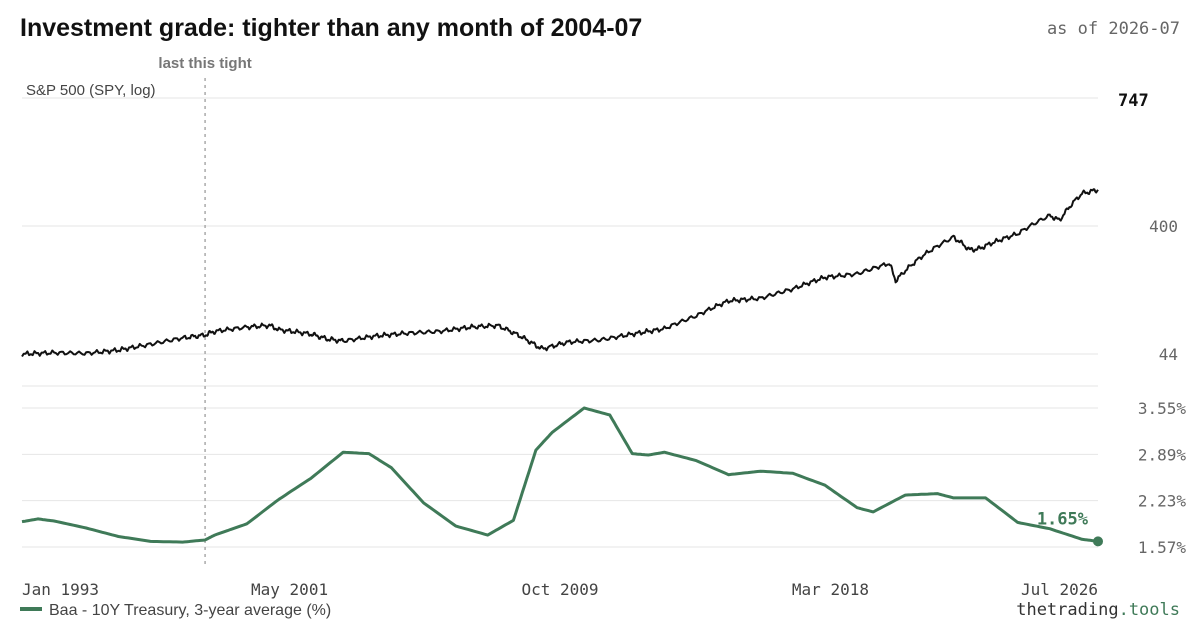 Image resolution: width=1200 pixels, height=641 pixels. What do you see at coordinates (1098, 541) in the screenshot?
I see `spread-end-point` at bounding box center [1098, 541].